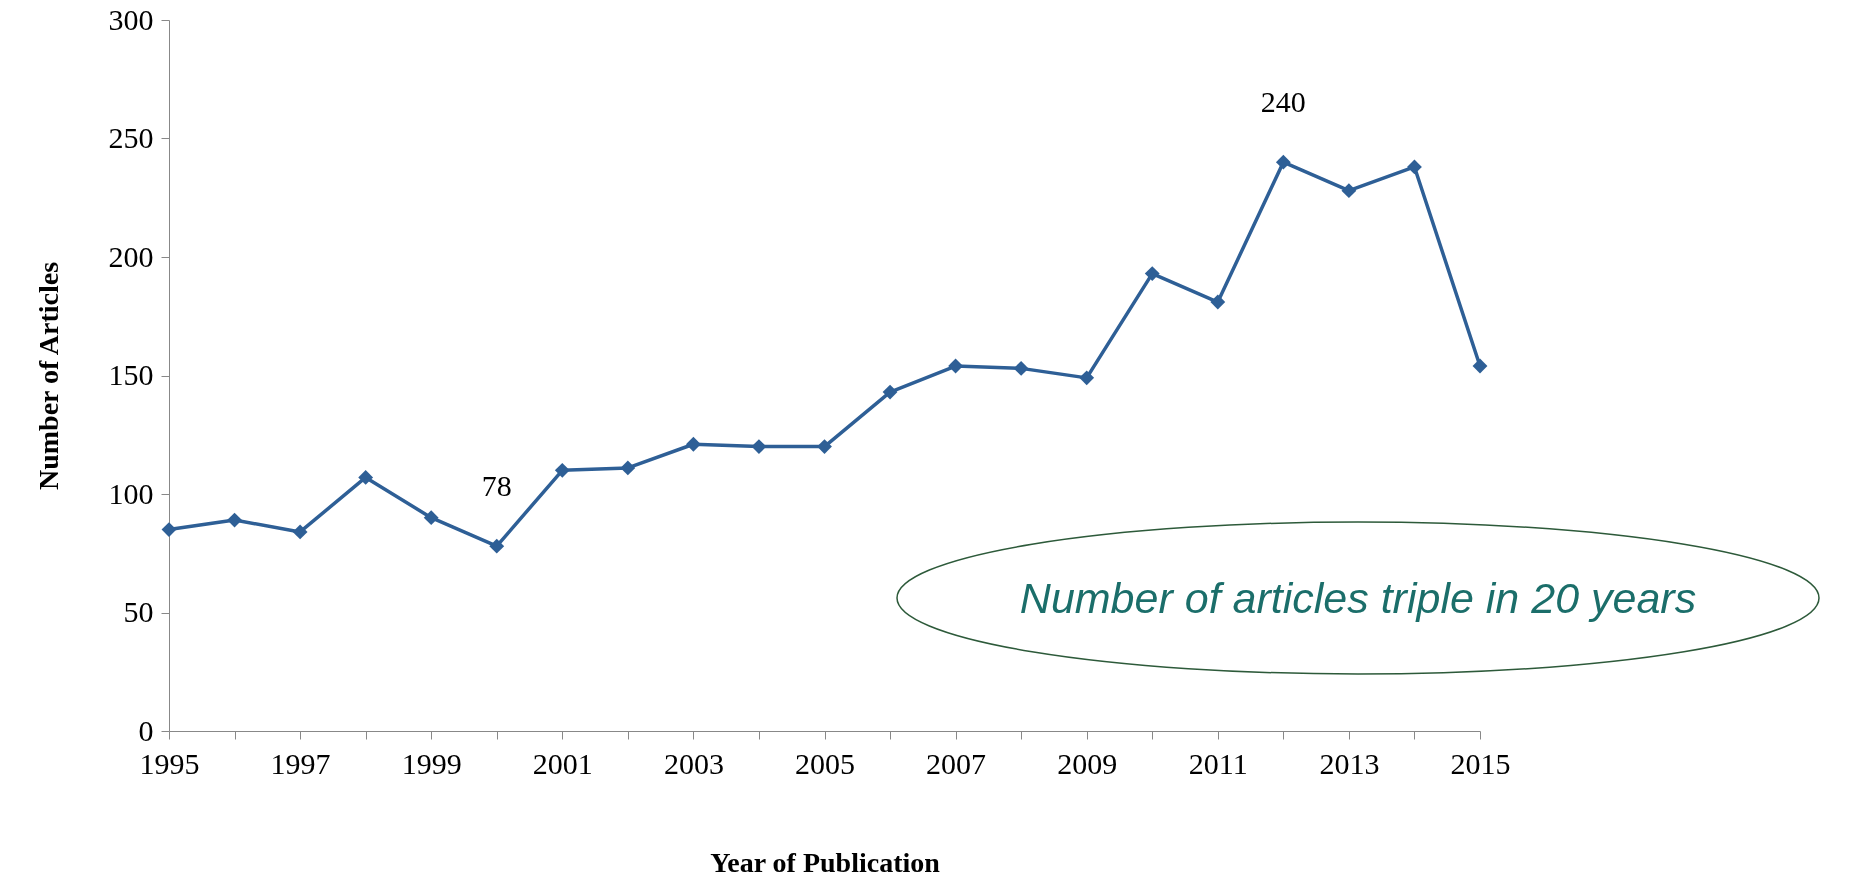 The image size is (1857, 891). What do you see at coordinates (693, 763) in the screenshot?
I see `x-tick-label: 2003` at bounding box center [693, 763].